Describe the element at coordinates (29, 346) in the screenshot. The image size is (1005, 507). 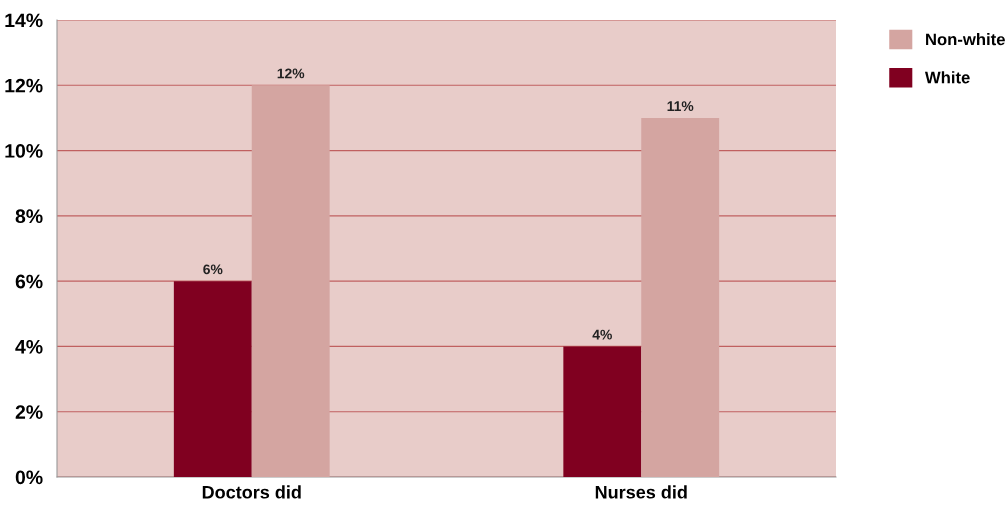
I see `y-tick-label: 4%` at that location.